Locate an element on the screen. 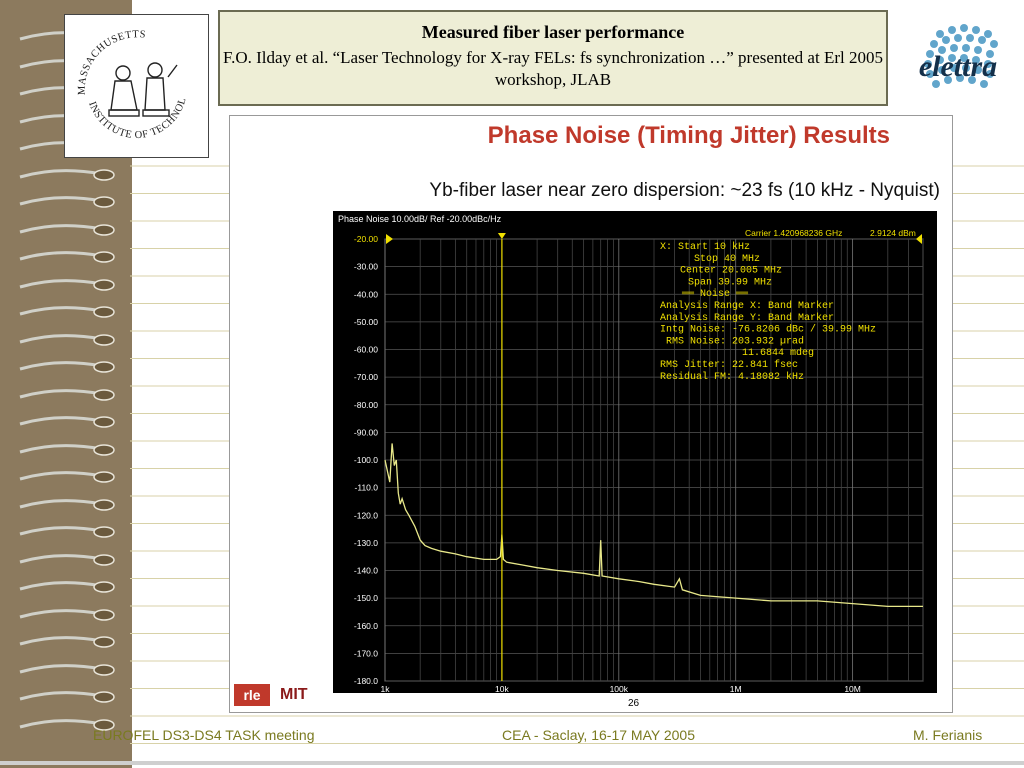 This screenshot has height=768, width=1024. page-number: 26 is located at coordinates (634, 703).